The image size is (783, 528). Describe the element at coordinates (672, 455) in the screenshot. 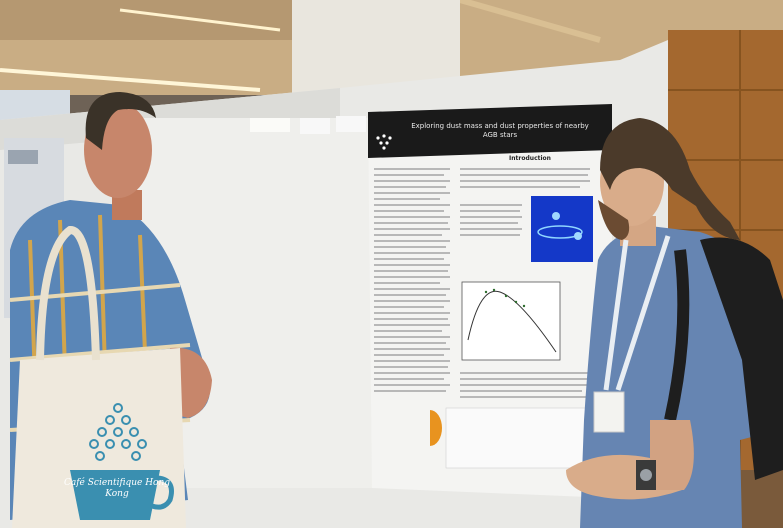

I see `right-man-forearm` at that location.